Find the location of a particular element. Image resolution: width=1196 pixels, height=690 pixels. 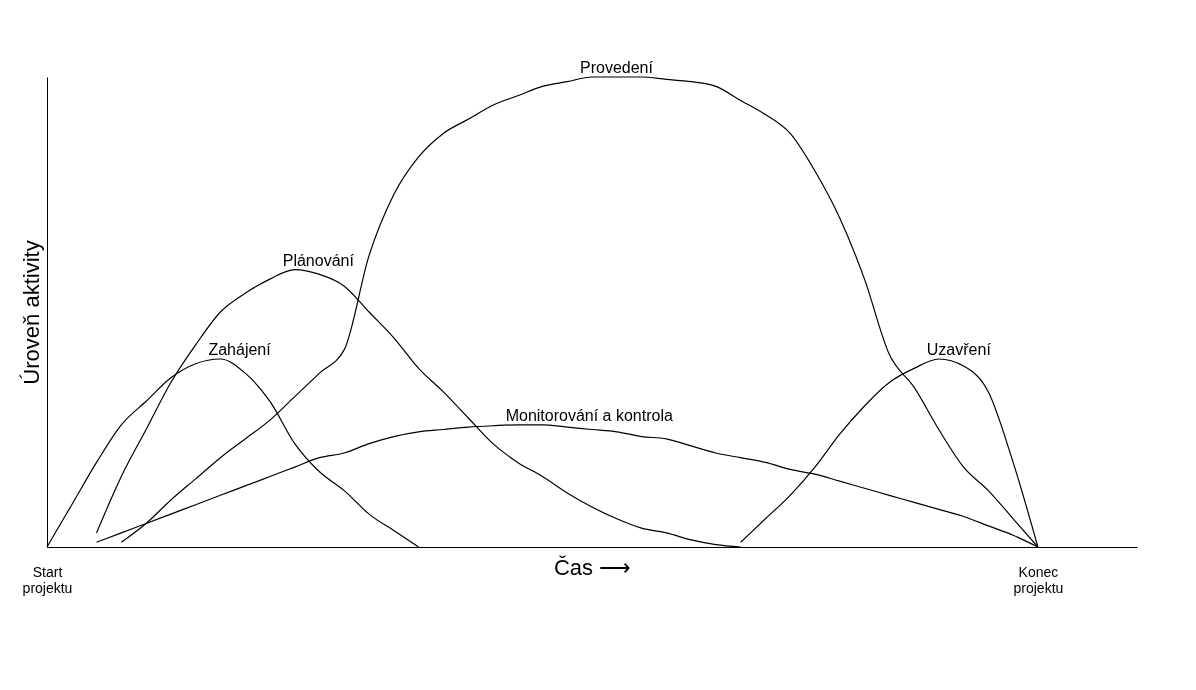

series-label: Plánování is located at coordinates (318, 260).